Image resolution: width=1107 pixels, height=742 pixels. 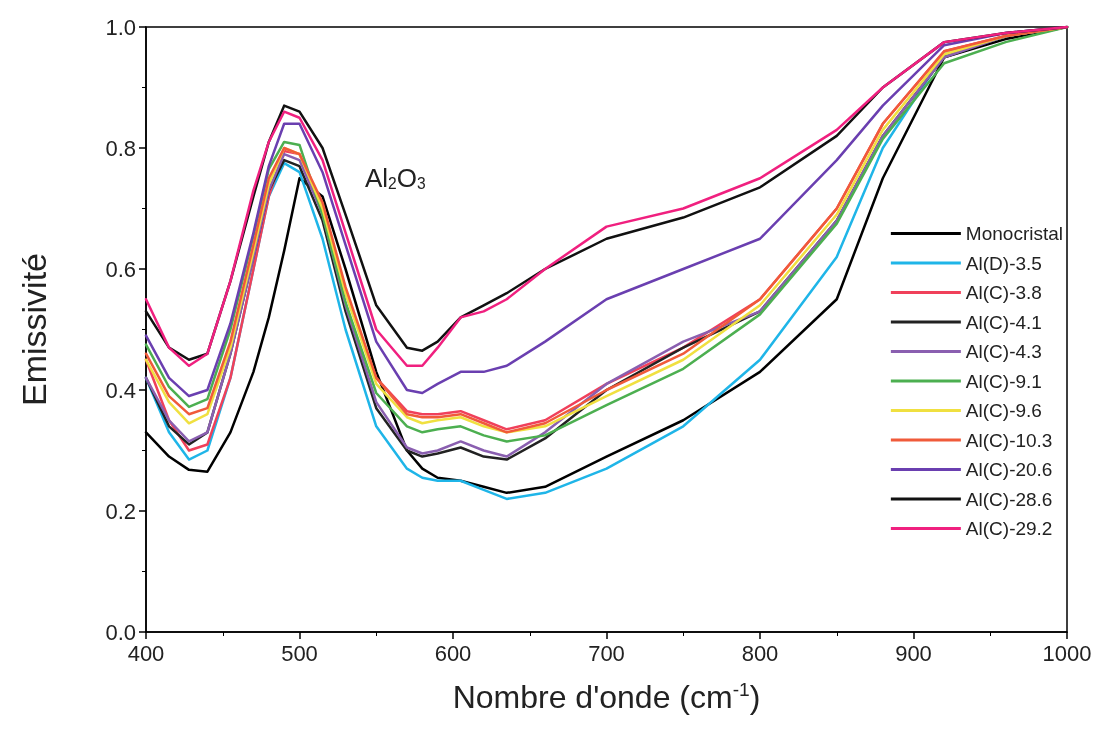 I want to click on x-tick-label: 900, so click(x=913, y=653).